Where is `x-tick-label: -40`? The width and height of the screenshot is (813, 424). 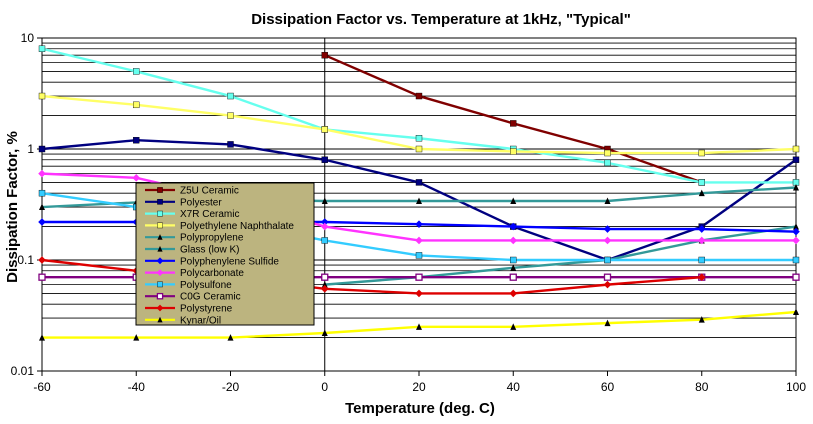
x-tick-label: -40 is located at coordinates (137, 387).